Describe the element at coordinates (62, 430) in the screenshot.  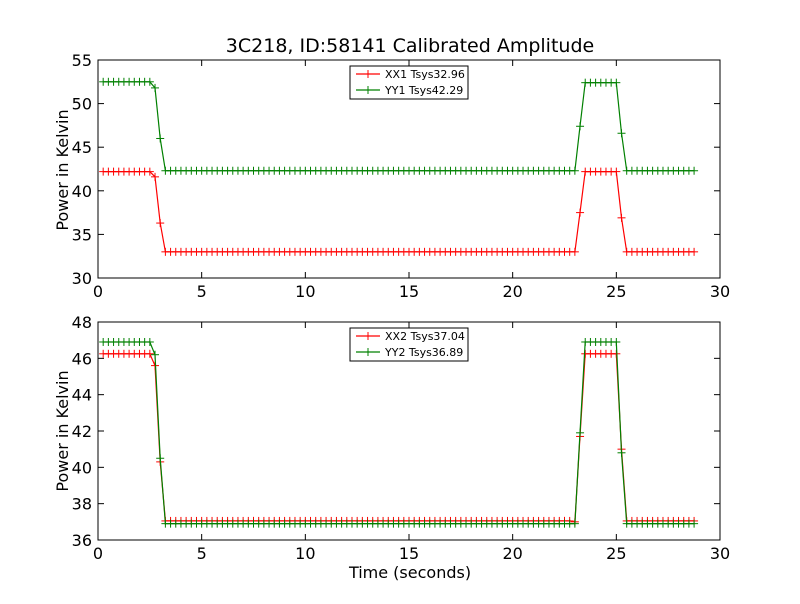
I see `y-axis-label-2: Power in Kelvin` at that location.